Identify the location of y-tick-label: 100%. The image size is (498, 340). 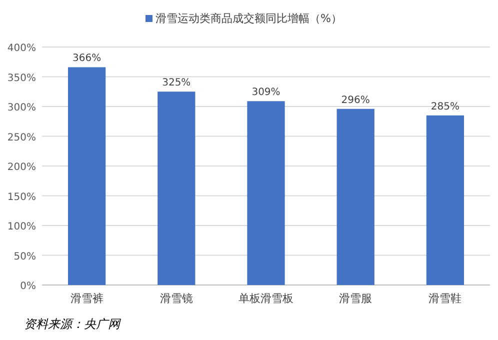
(21, 227).